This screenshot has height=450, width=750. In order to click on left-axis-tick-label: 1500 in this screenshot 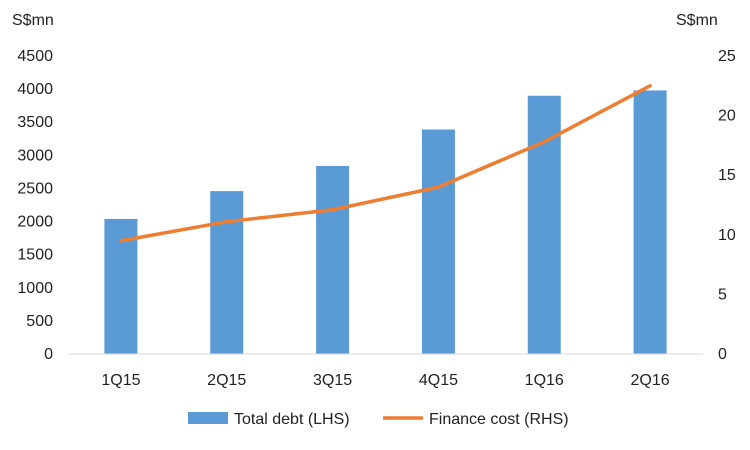, I will do `click(35, 255)`.